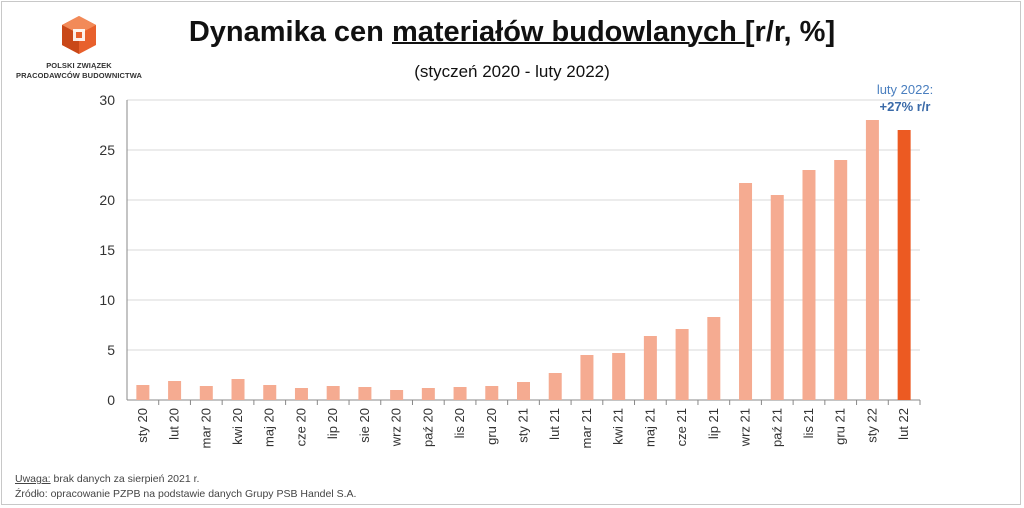  Describe the element at coordinates (568, 32) in the screenshot. I see `title-part2: materiałów budowlanych` at that location.